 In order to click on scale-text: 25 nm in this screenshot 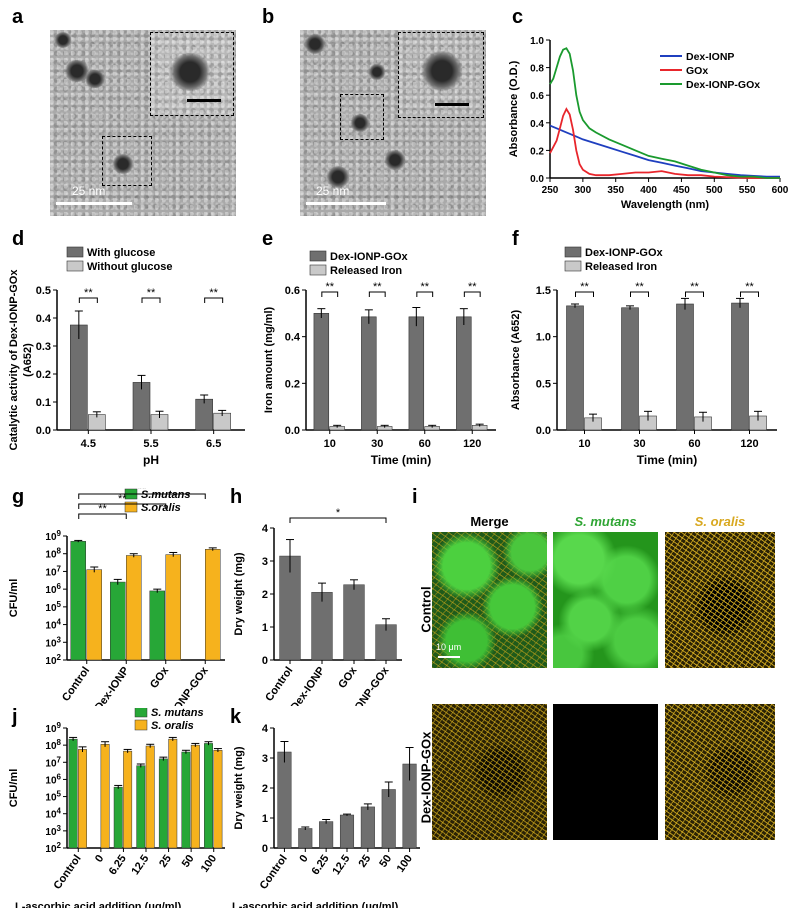, I will do `click(89, 191)`.